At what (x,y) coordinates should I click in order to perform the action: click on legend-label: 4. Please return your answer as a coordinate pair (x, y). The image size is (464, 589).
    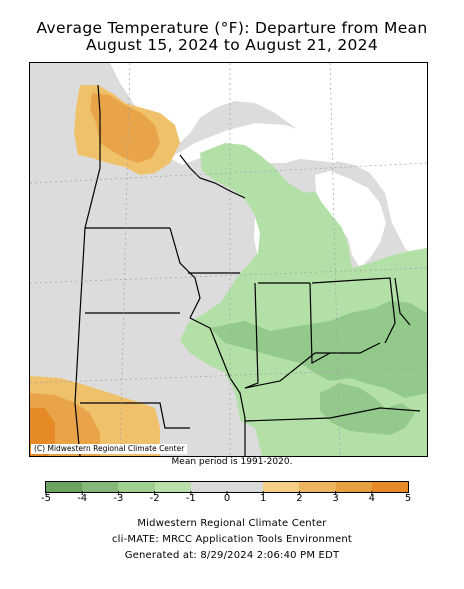
    Looking at the image, I should click on (371, 498).